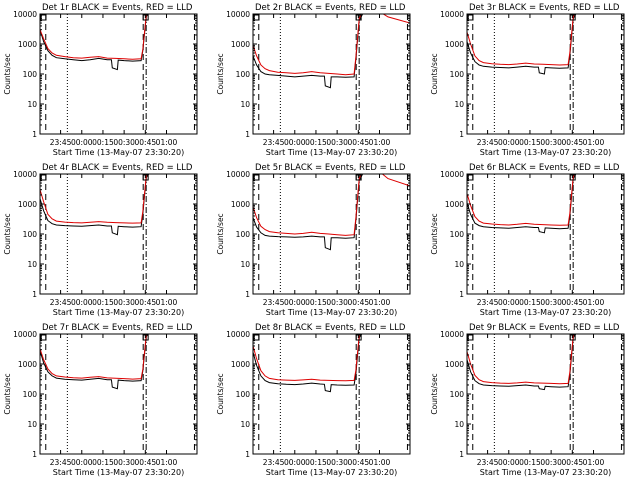 The image size is (640, 480). I want to click on panel-title: Det 3r BLACK = Events, RED = LLD, so click(544, 8).